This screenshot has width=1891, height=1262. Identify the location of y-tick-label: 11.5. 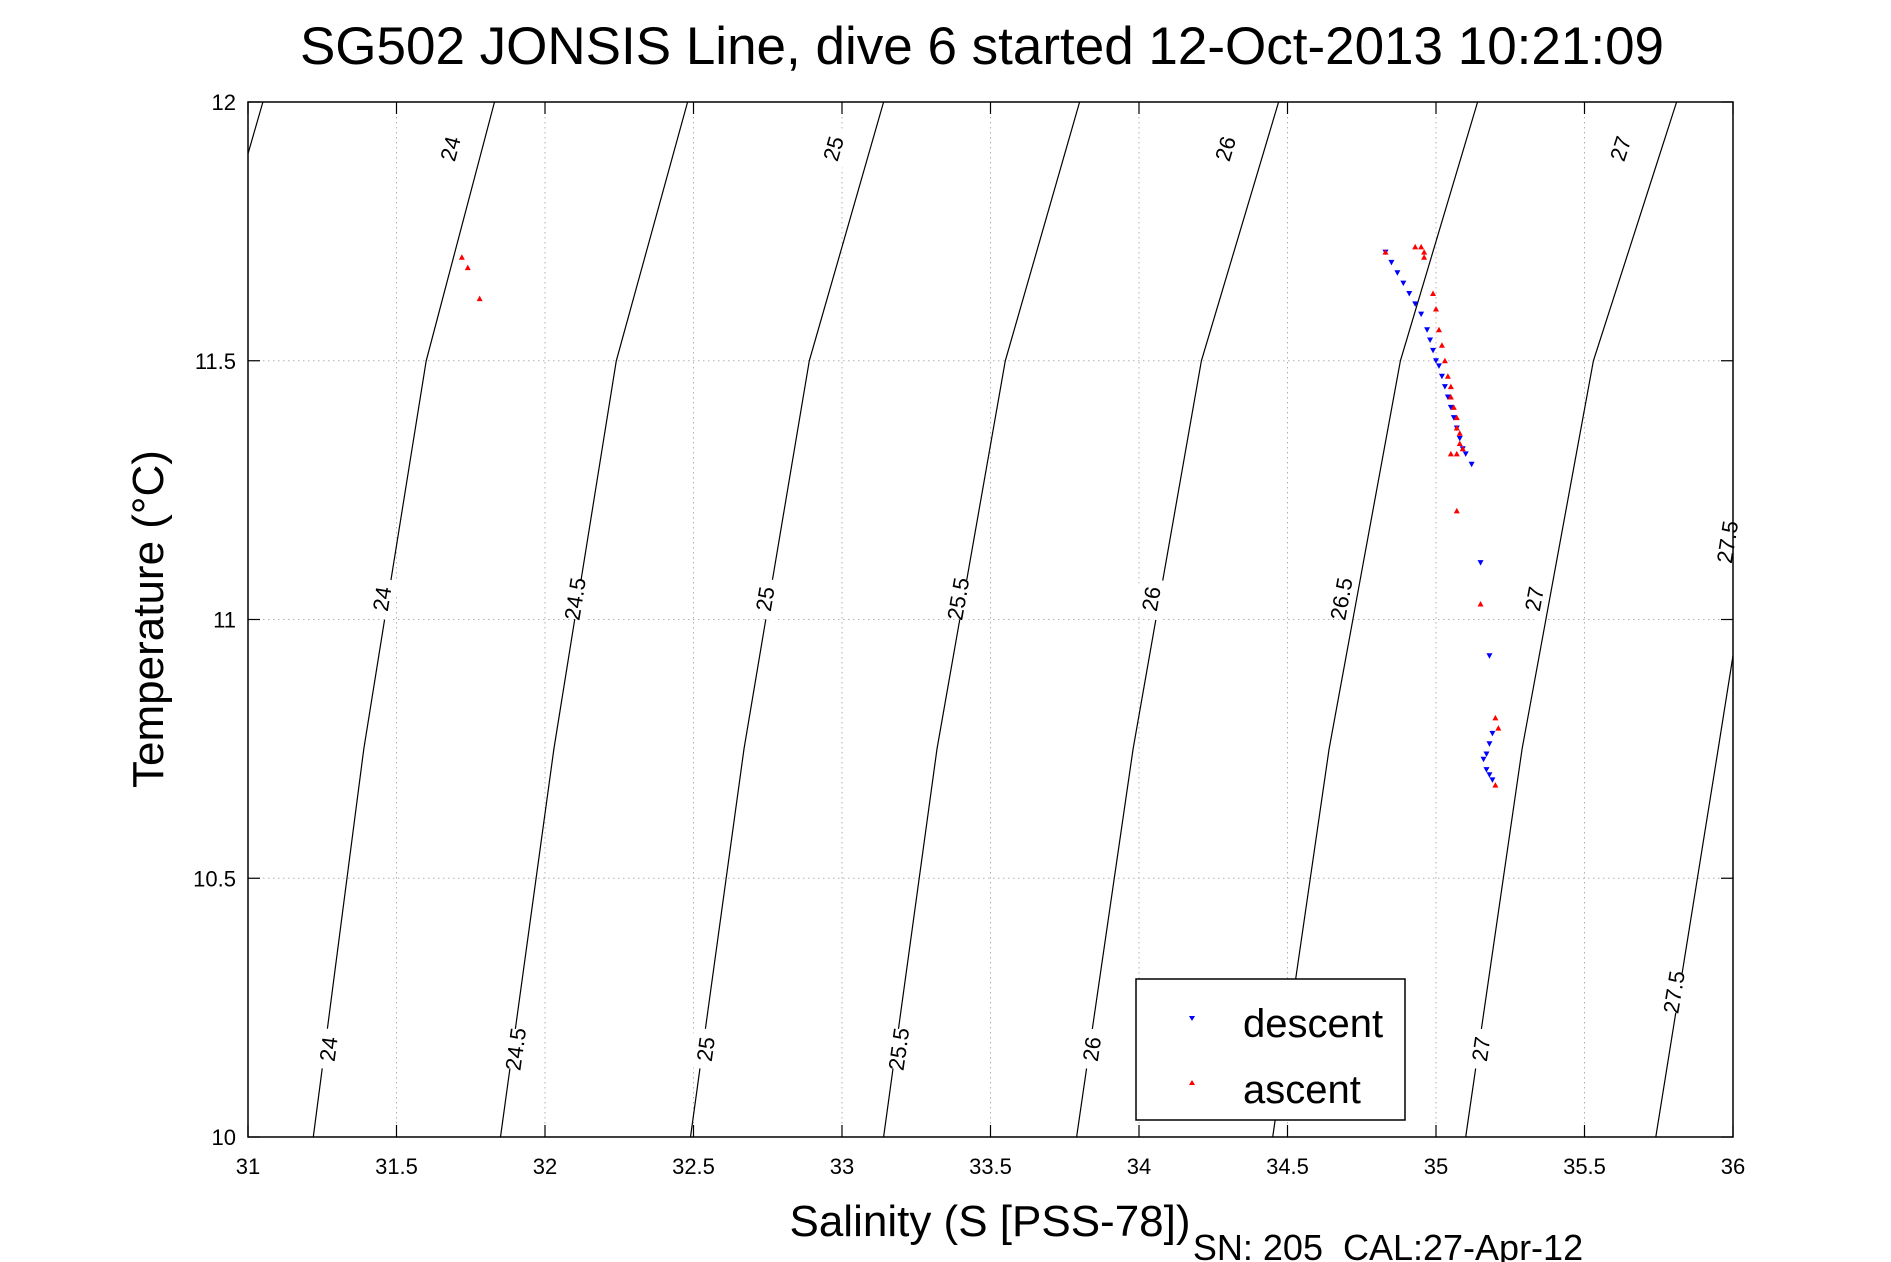
(215, 361).